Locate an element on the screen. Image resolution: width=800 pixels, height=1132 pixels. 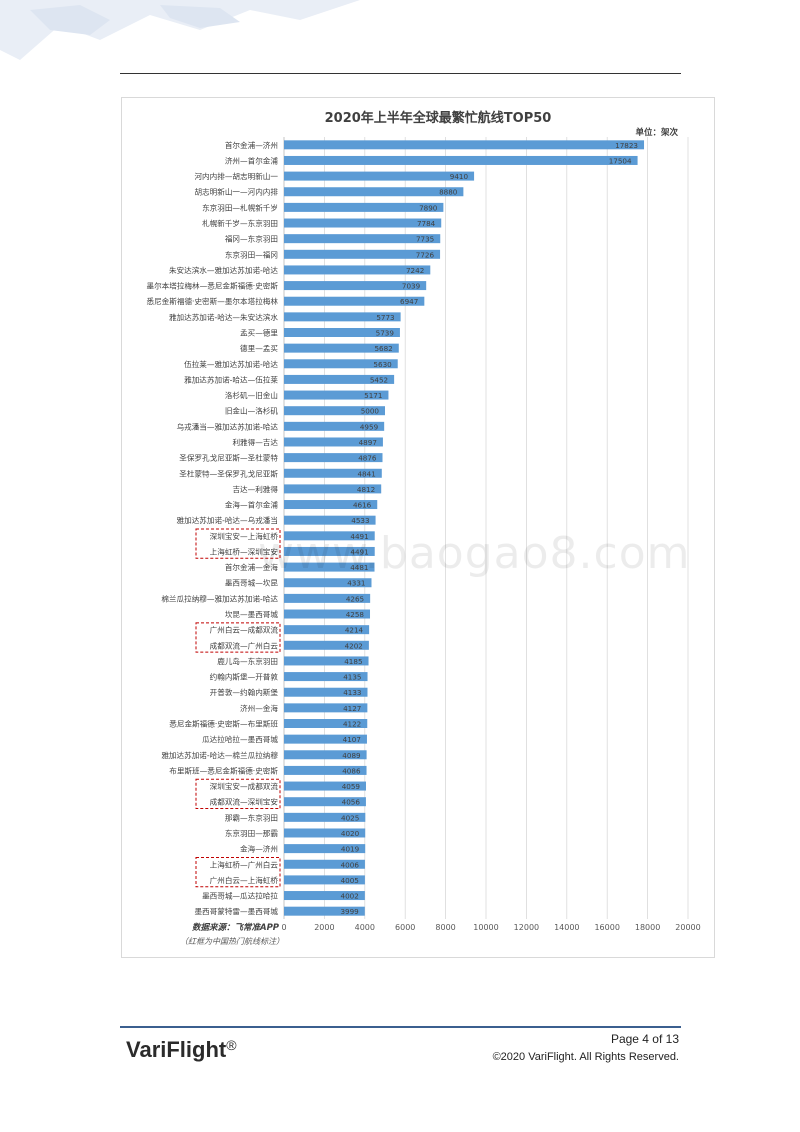
category-label: 伍拉莱—雅加达苏加诺-哈达 is located at coordinates (231, 364).